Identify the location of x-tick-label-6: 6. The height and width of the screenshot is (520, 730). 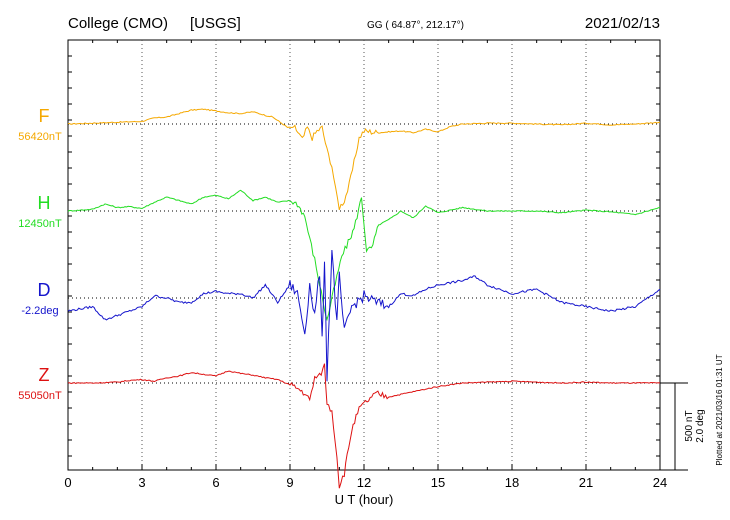
(215, 482).